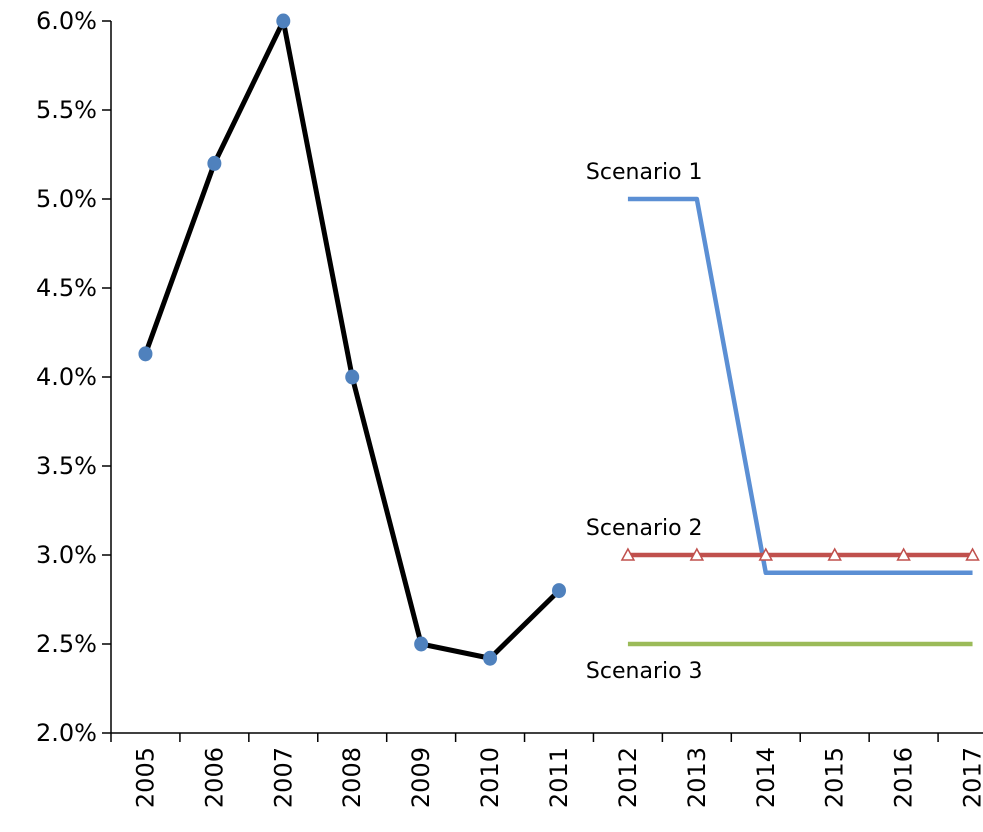  I want to click on x-tick-label: 2008, so click(352, 777).